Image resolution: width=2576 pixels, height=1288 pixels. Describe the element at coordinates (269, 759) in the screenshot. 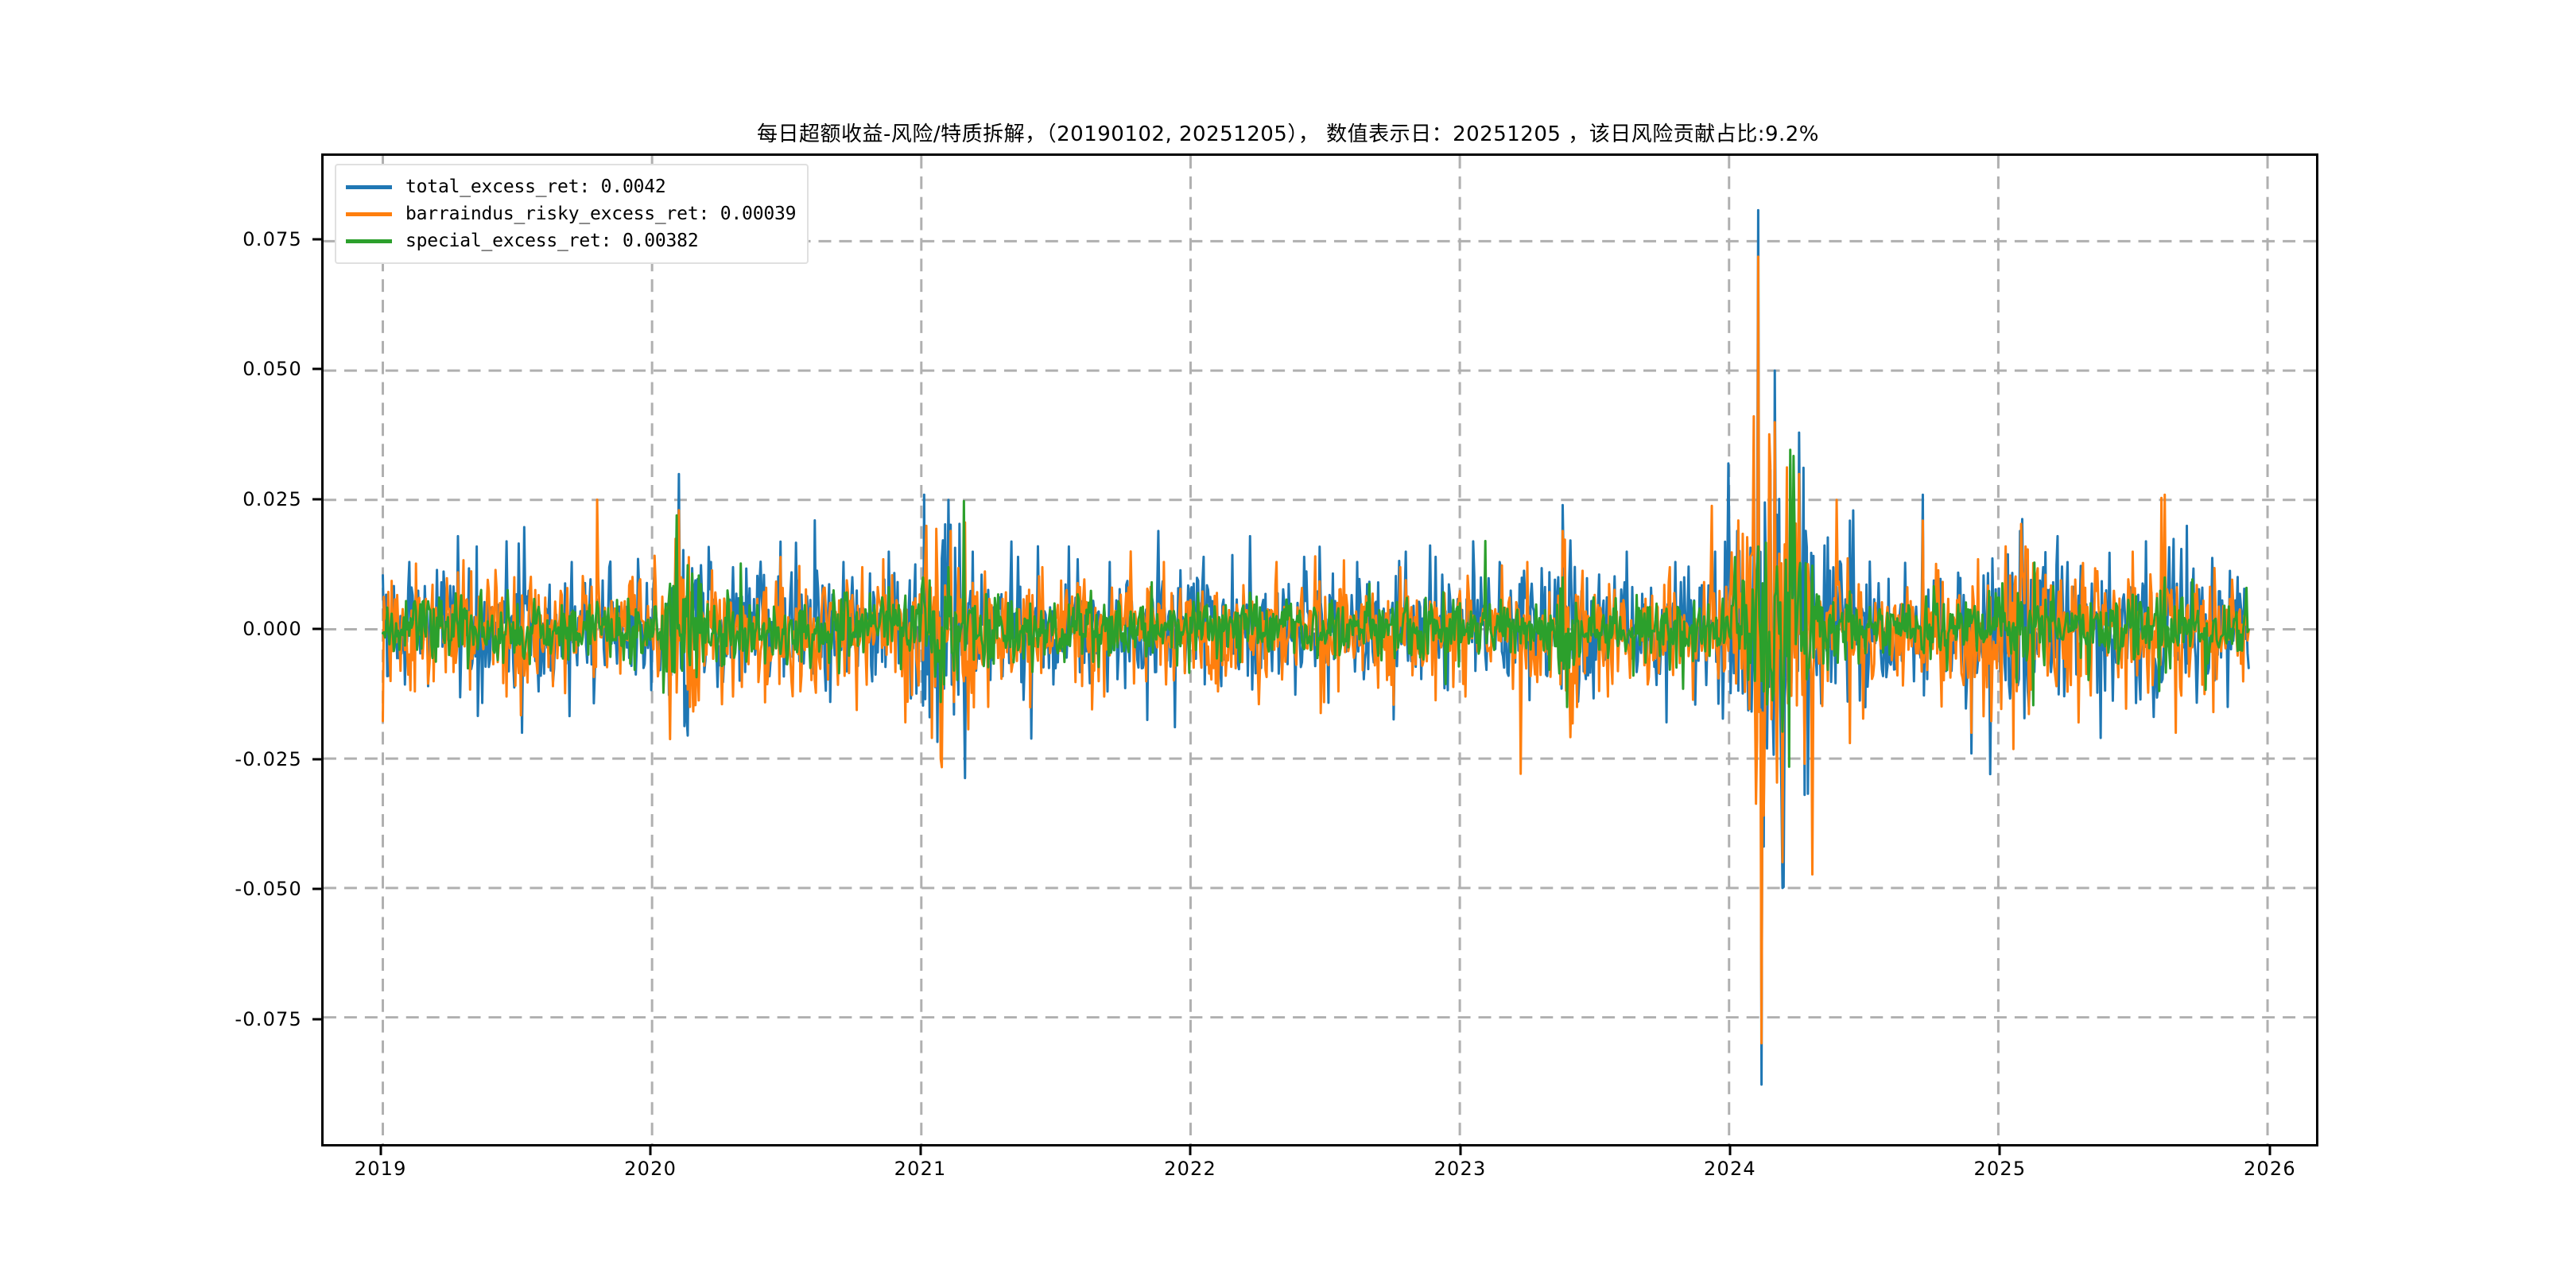

I see `y-tick-label: -0.025` at that location.